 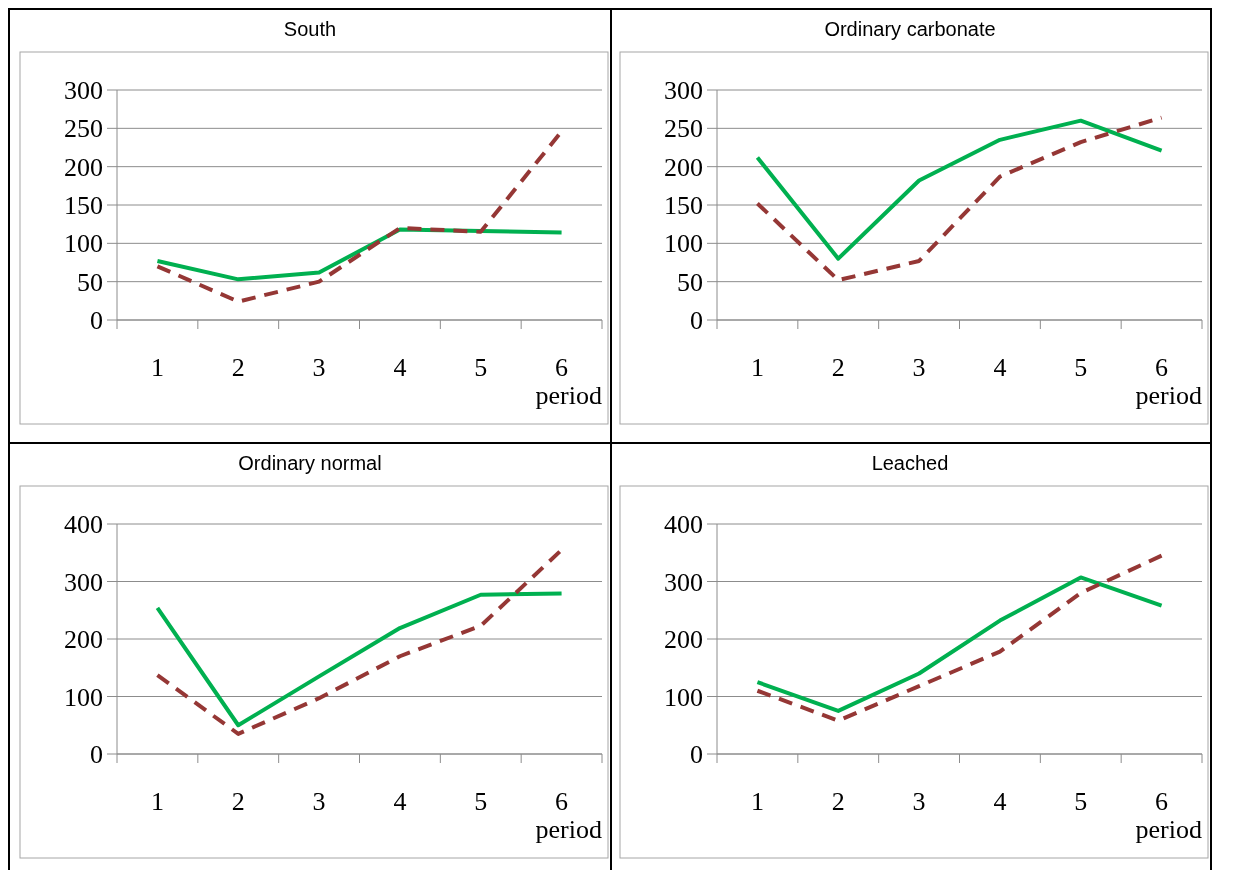 I want to click on chart-title: South, so click(x=310, y=29).